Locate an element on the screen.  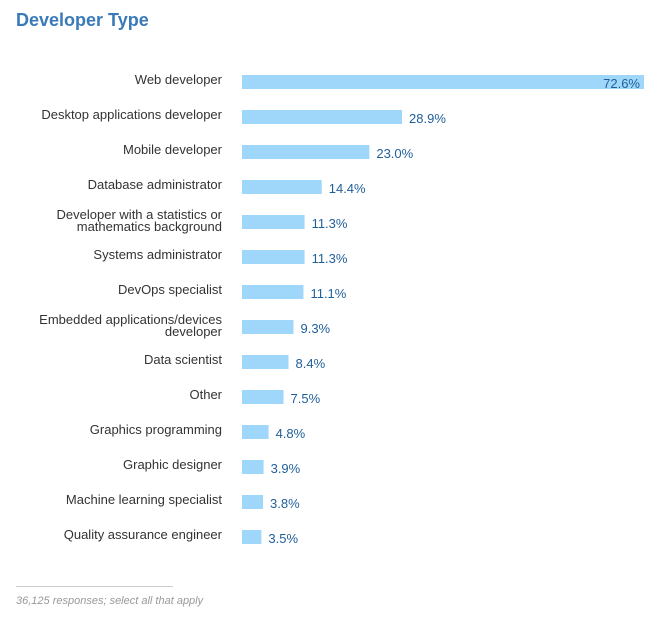
category-label-12: Graphic designer is located at coordinates (173, 464).